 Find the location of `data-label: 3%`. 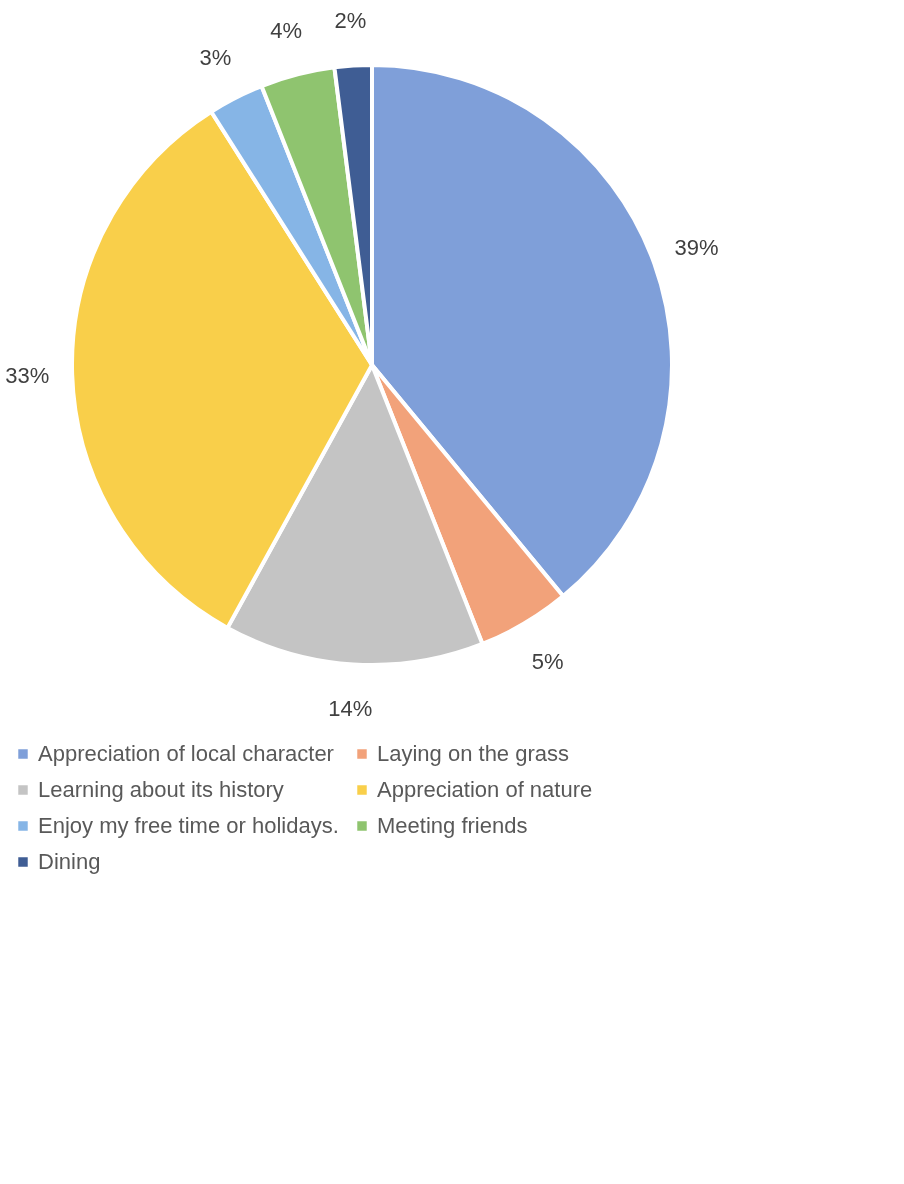

data-label: 3% is located at coordinates (215, 57).